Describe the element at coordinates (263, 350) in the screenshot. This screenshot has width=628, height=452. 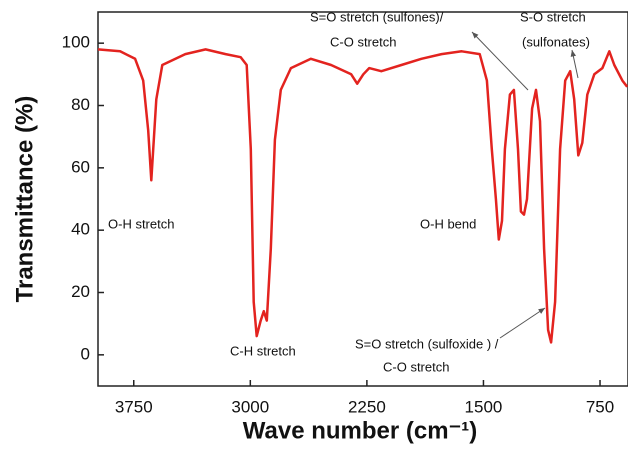
I see `annotation: C-H stretch` at that location.